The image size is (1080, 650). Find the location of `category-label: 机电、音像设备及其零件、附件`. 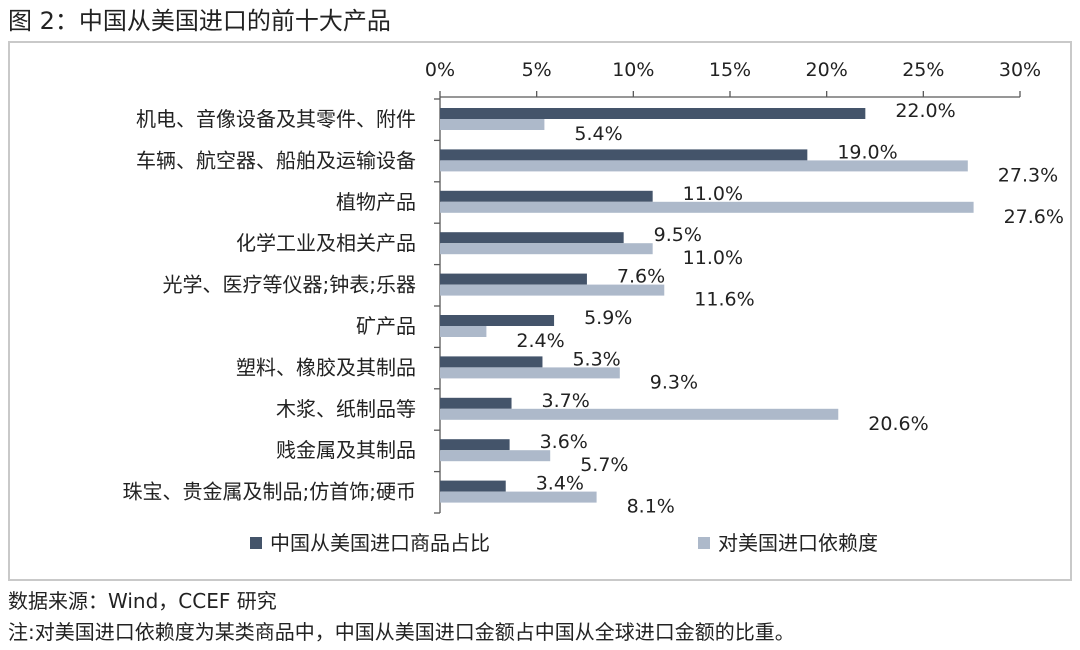

category-label: 机电、音像设备及其零件、附件 is located at coordinates (276, 119).